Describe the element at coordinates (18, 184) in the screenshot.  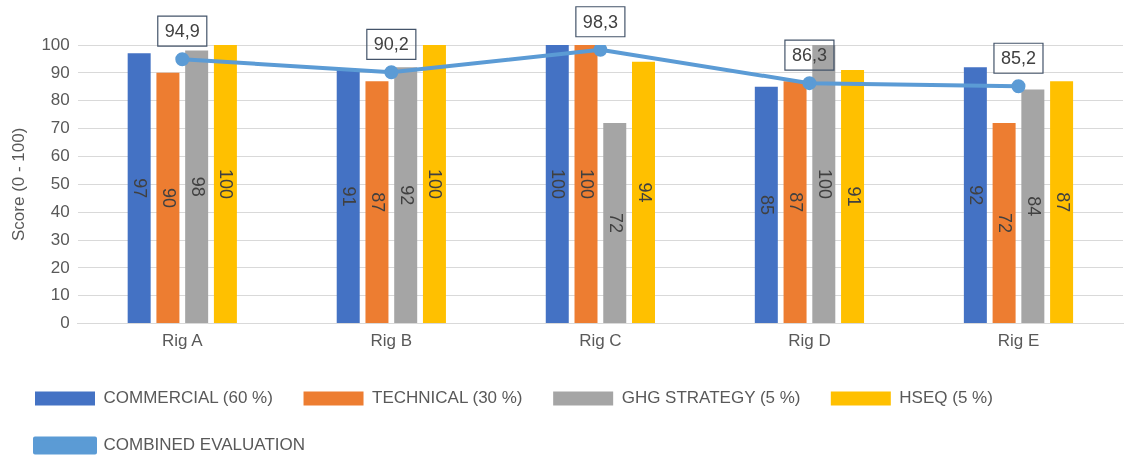
I see `y-axis-title: Score (0 - 100)` at that location.